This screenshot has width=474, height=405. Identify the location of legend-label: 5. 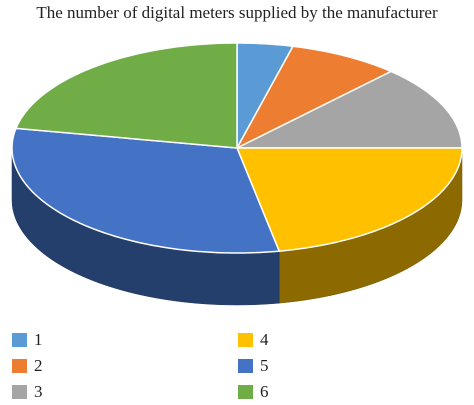
(264, 365).